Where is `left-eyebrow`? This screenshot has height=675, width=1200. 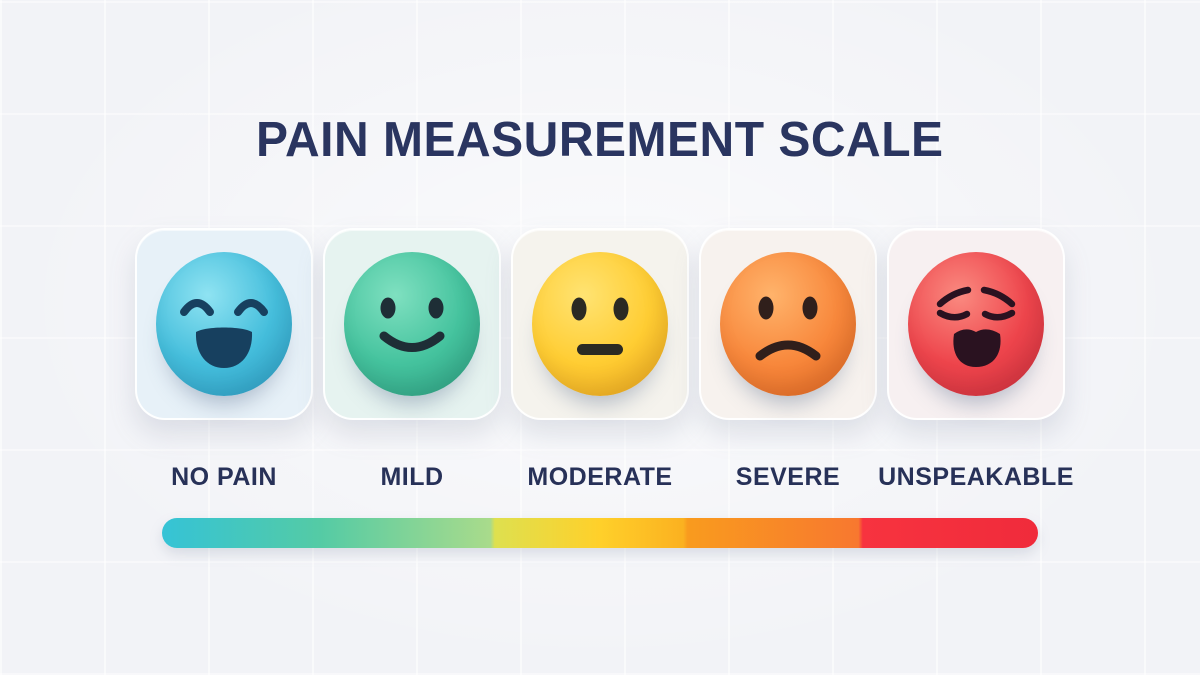 left-eyebrow is located at coordinates (954, 297).